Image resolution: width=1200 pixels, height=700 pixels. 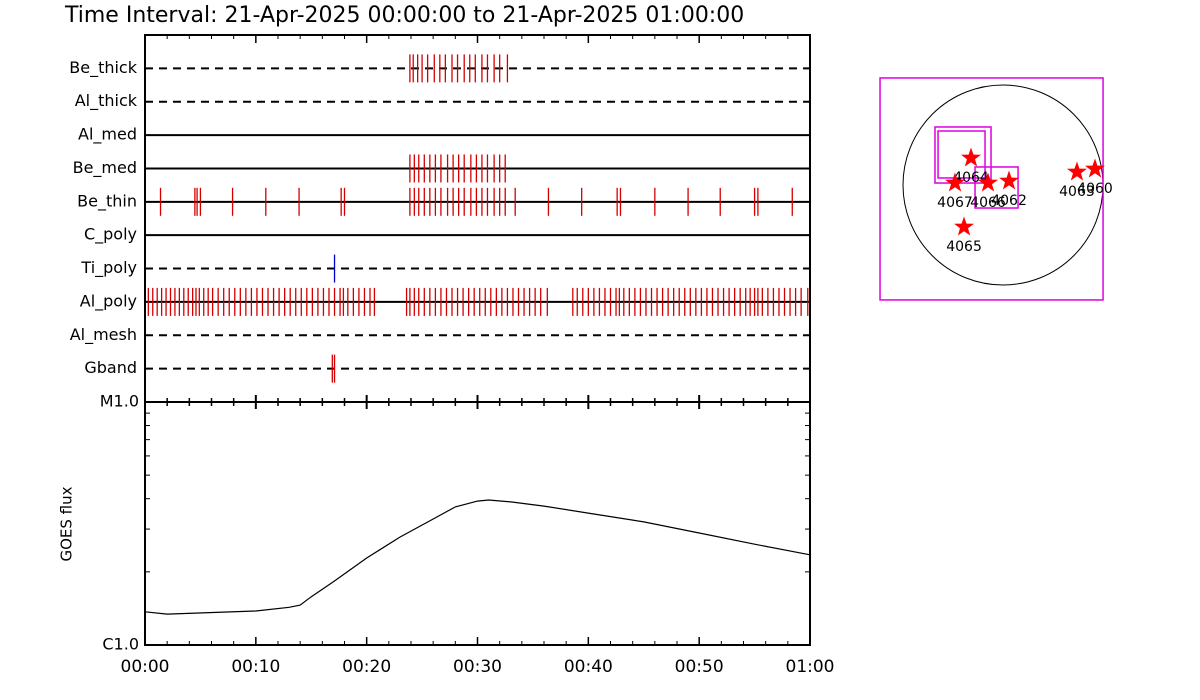 What do you see at coordinates (988, 203) in the screenshot?
I see `region-label: 4066` at bounding box center [988, 203].